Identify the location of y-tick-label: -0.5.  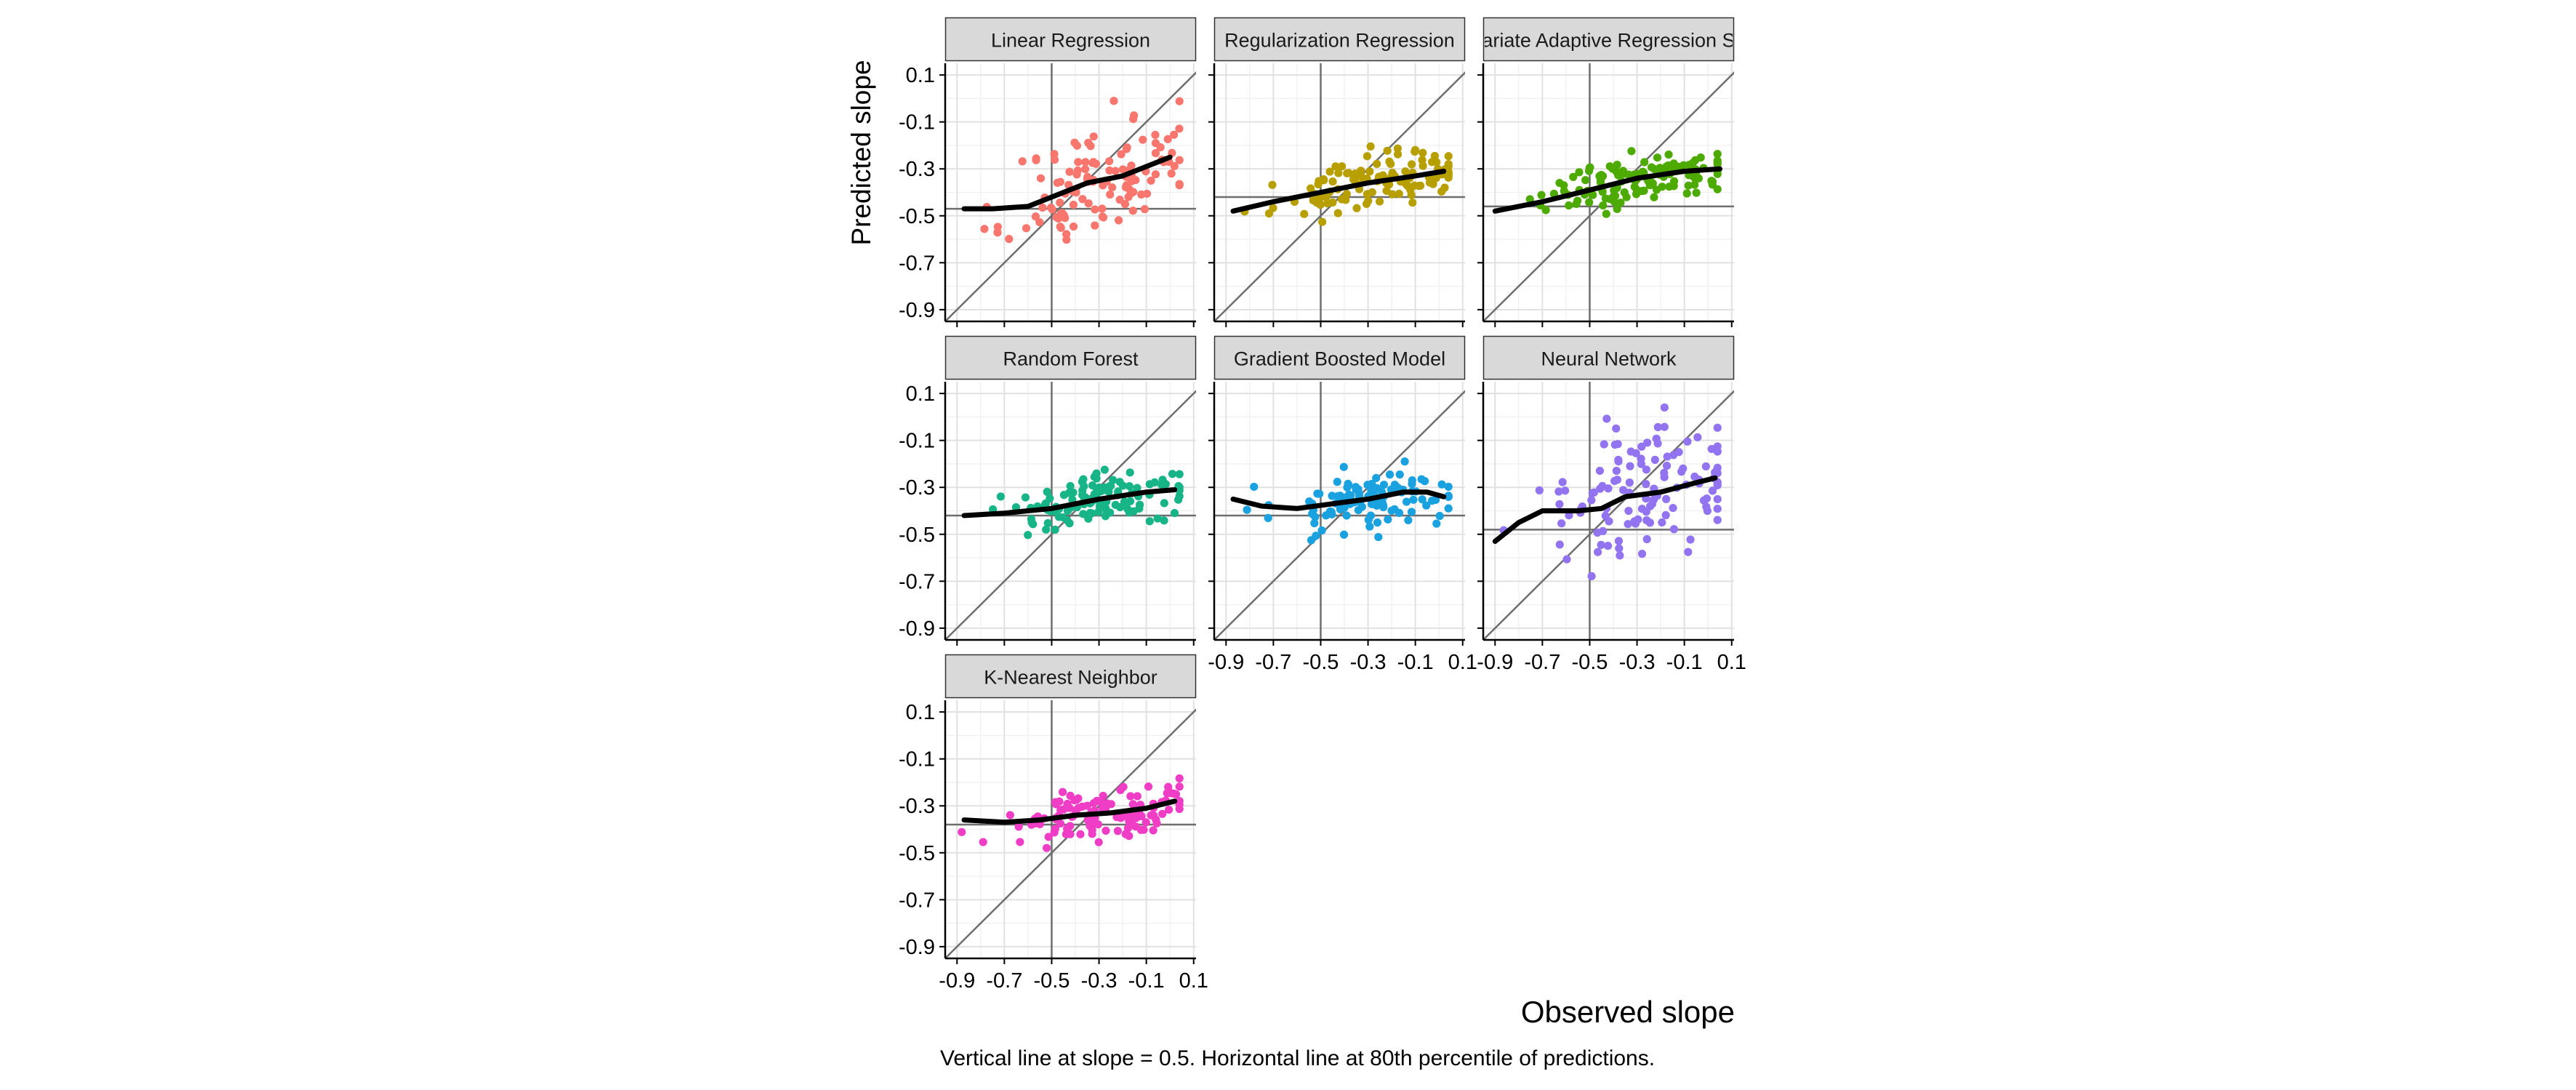
(917, 535).